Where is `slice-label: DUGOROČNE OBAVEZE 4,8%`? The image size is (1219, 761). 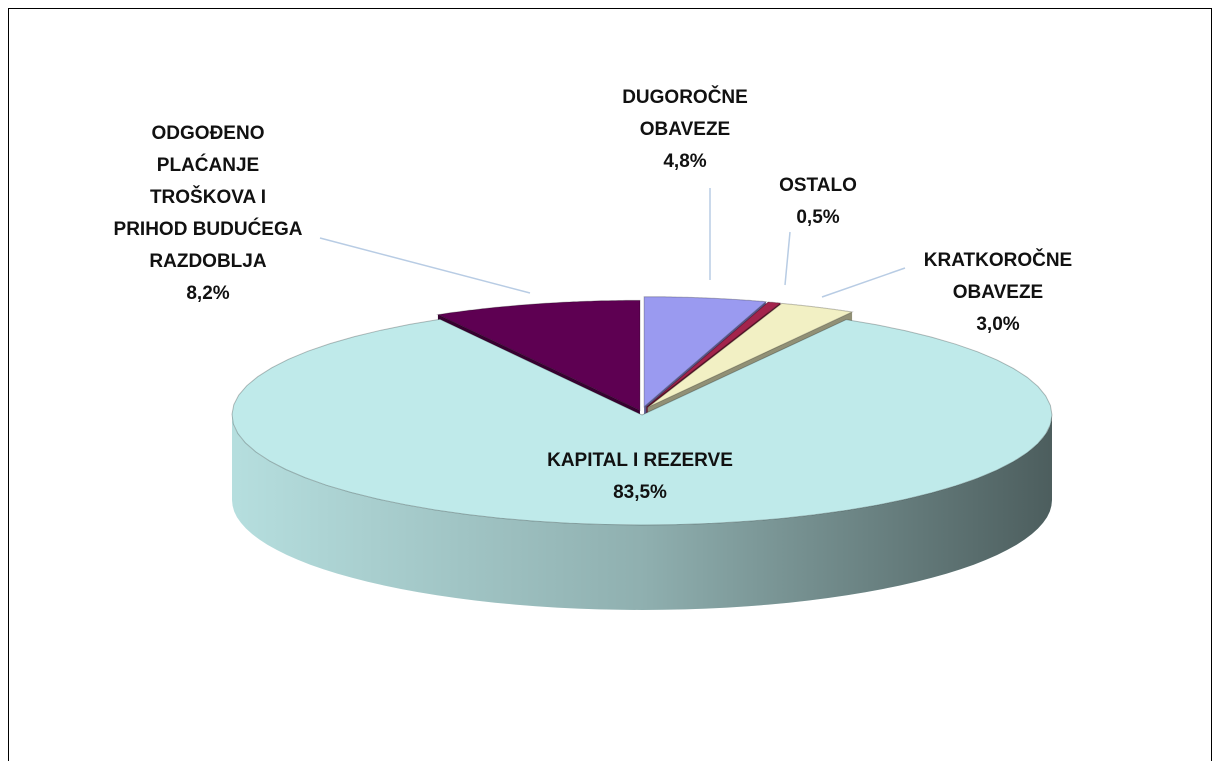
slice-label: DUGOROČNE OBAVEZE 4,8% is located at coordinates (685, 130).